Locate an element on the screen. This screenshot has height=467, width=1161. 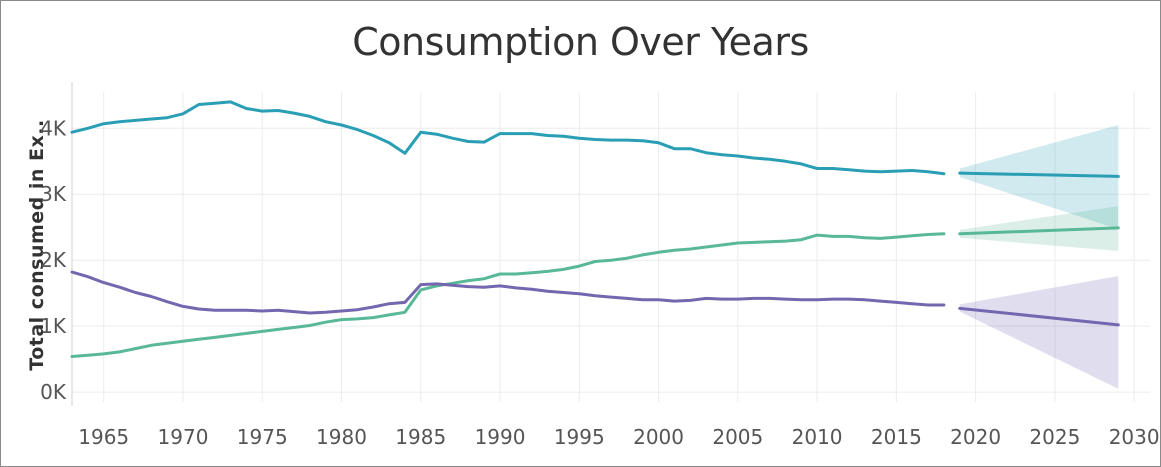
x-tick-label: 1990 is located at coordinates (500, 437).